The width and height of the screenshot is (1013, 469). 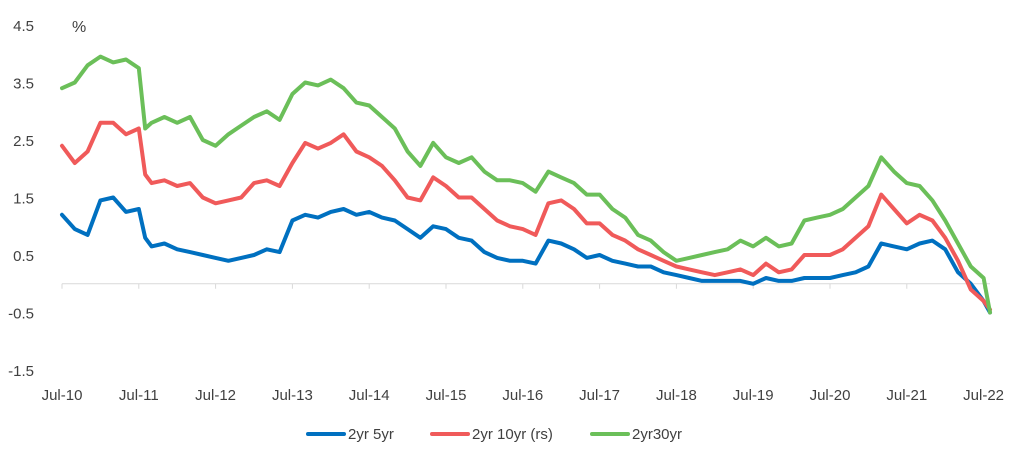 What do you see at coordinates (21, 314) in the screenshot?
I see `y-tick-label: -0.5` at bounding box center [21, 314].